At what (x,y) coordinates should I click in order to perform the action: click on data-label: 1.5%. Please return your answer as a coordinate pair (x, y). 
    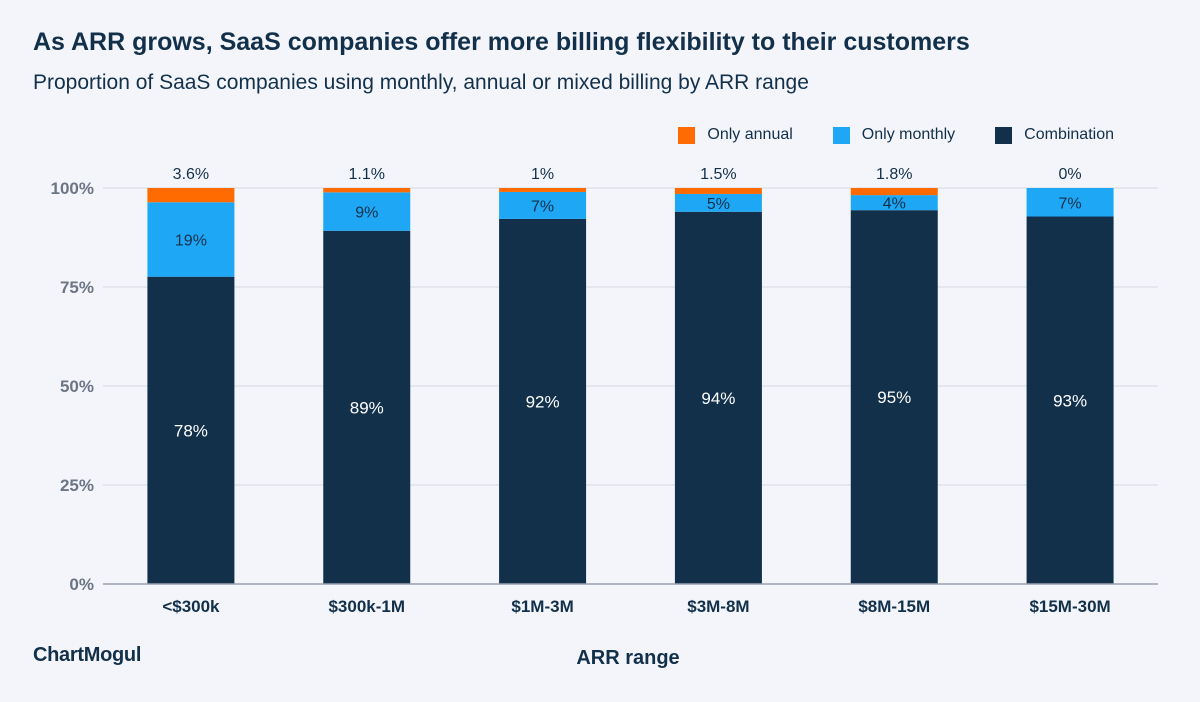
    Looking at the image, I should click on (718, 174).